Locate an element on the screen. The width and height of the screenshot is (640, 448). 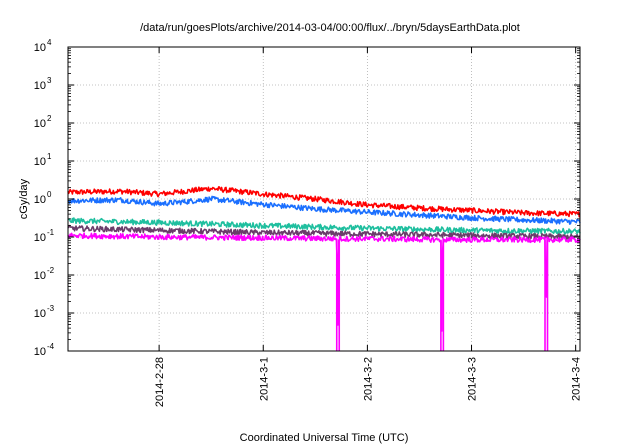
x-tick-label: 2014-3-4 is located at coordinates (577, 379).